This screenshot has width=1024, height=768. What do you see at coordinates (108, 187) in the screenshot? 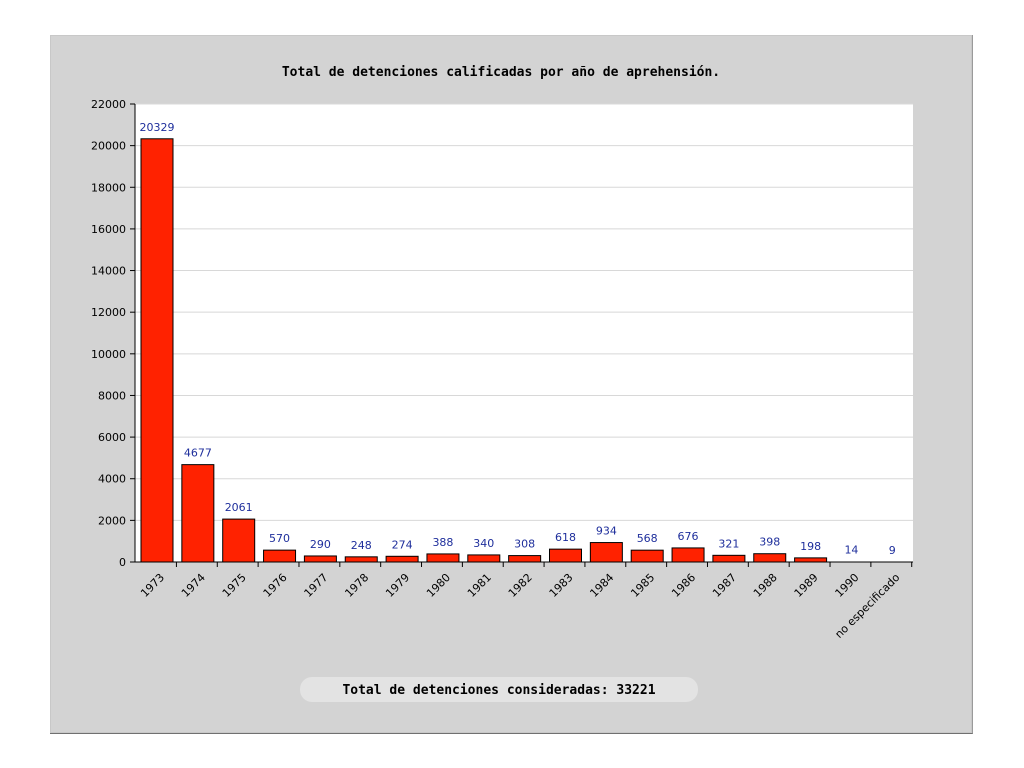
I see `y-tick-label: 18000` at bounding box center [108, 187].